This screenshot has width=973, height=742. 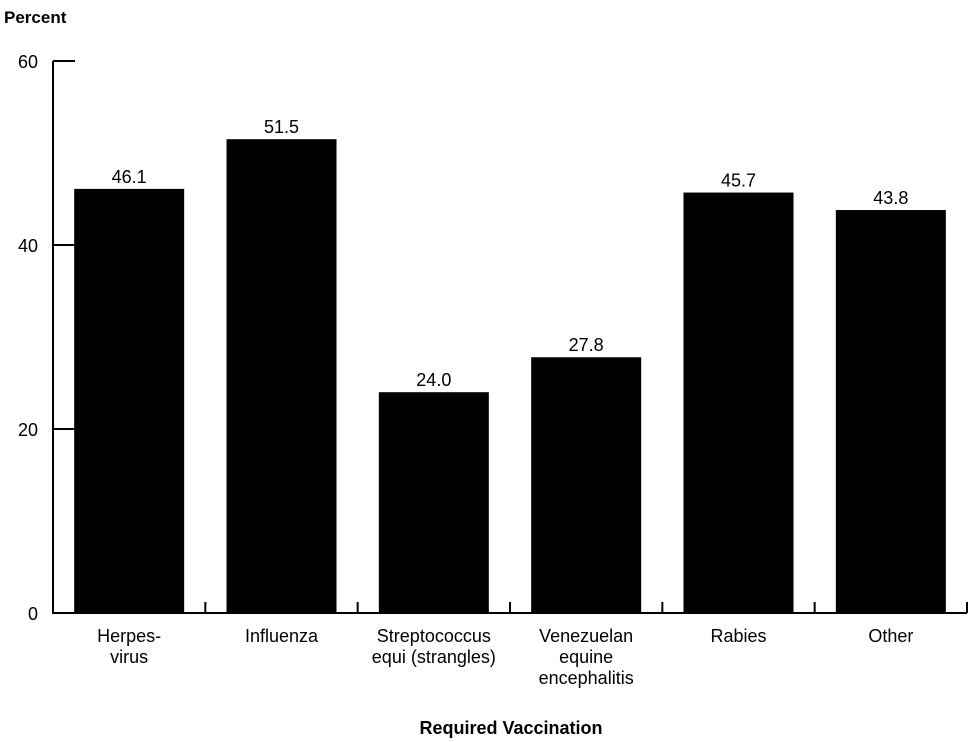 What do you see at coordinates (433, 380) in the screenshot?
I see `bar-value-label: 24.0` at bounding box center [433, 380].